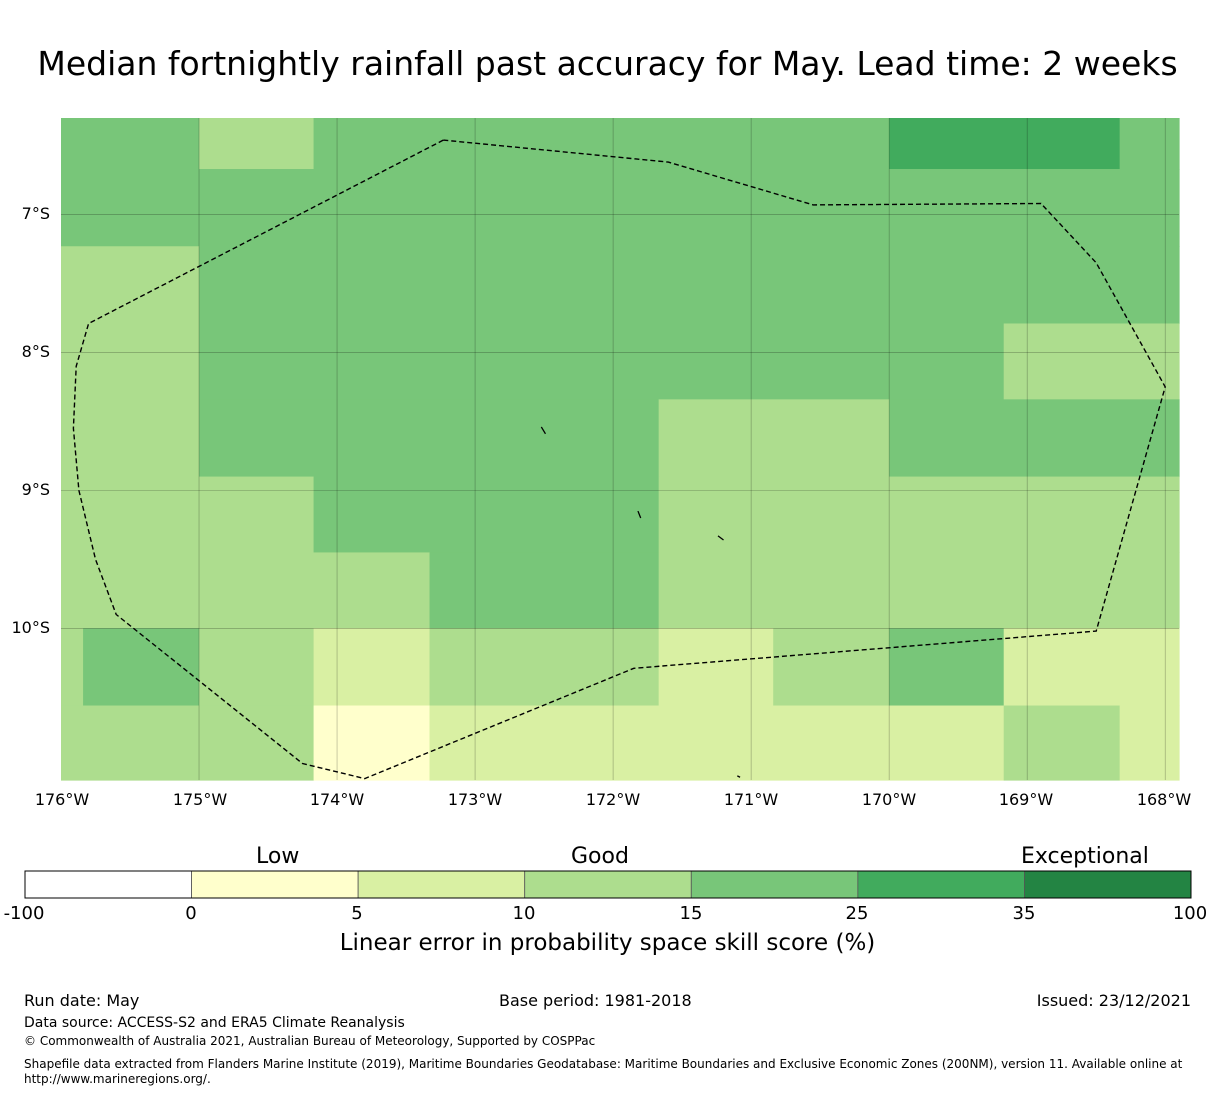 The height and width of the screenshot is (1095, 1215). I want to click on lat-tick-label: 10°S, so click(30, 627).